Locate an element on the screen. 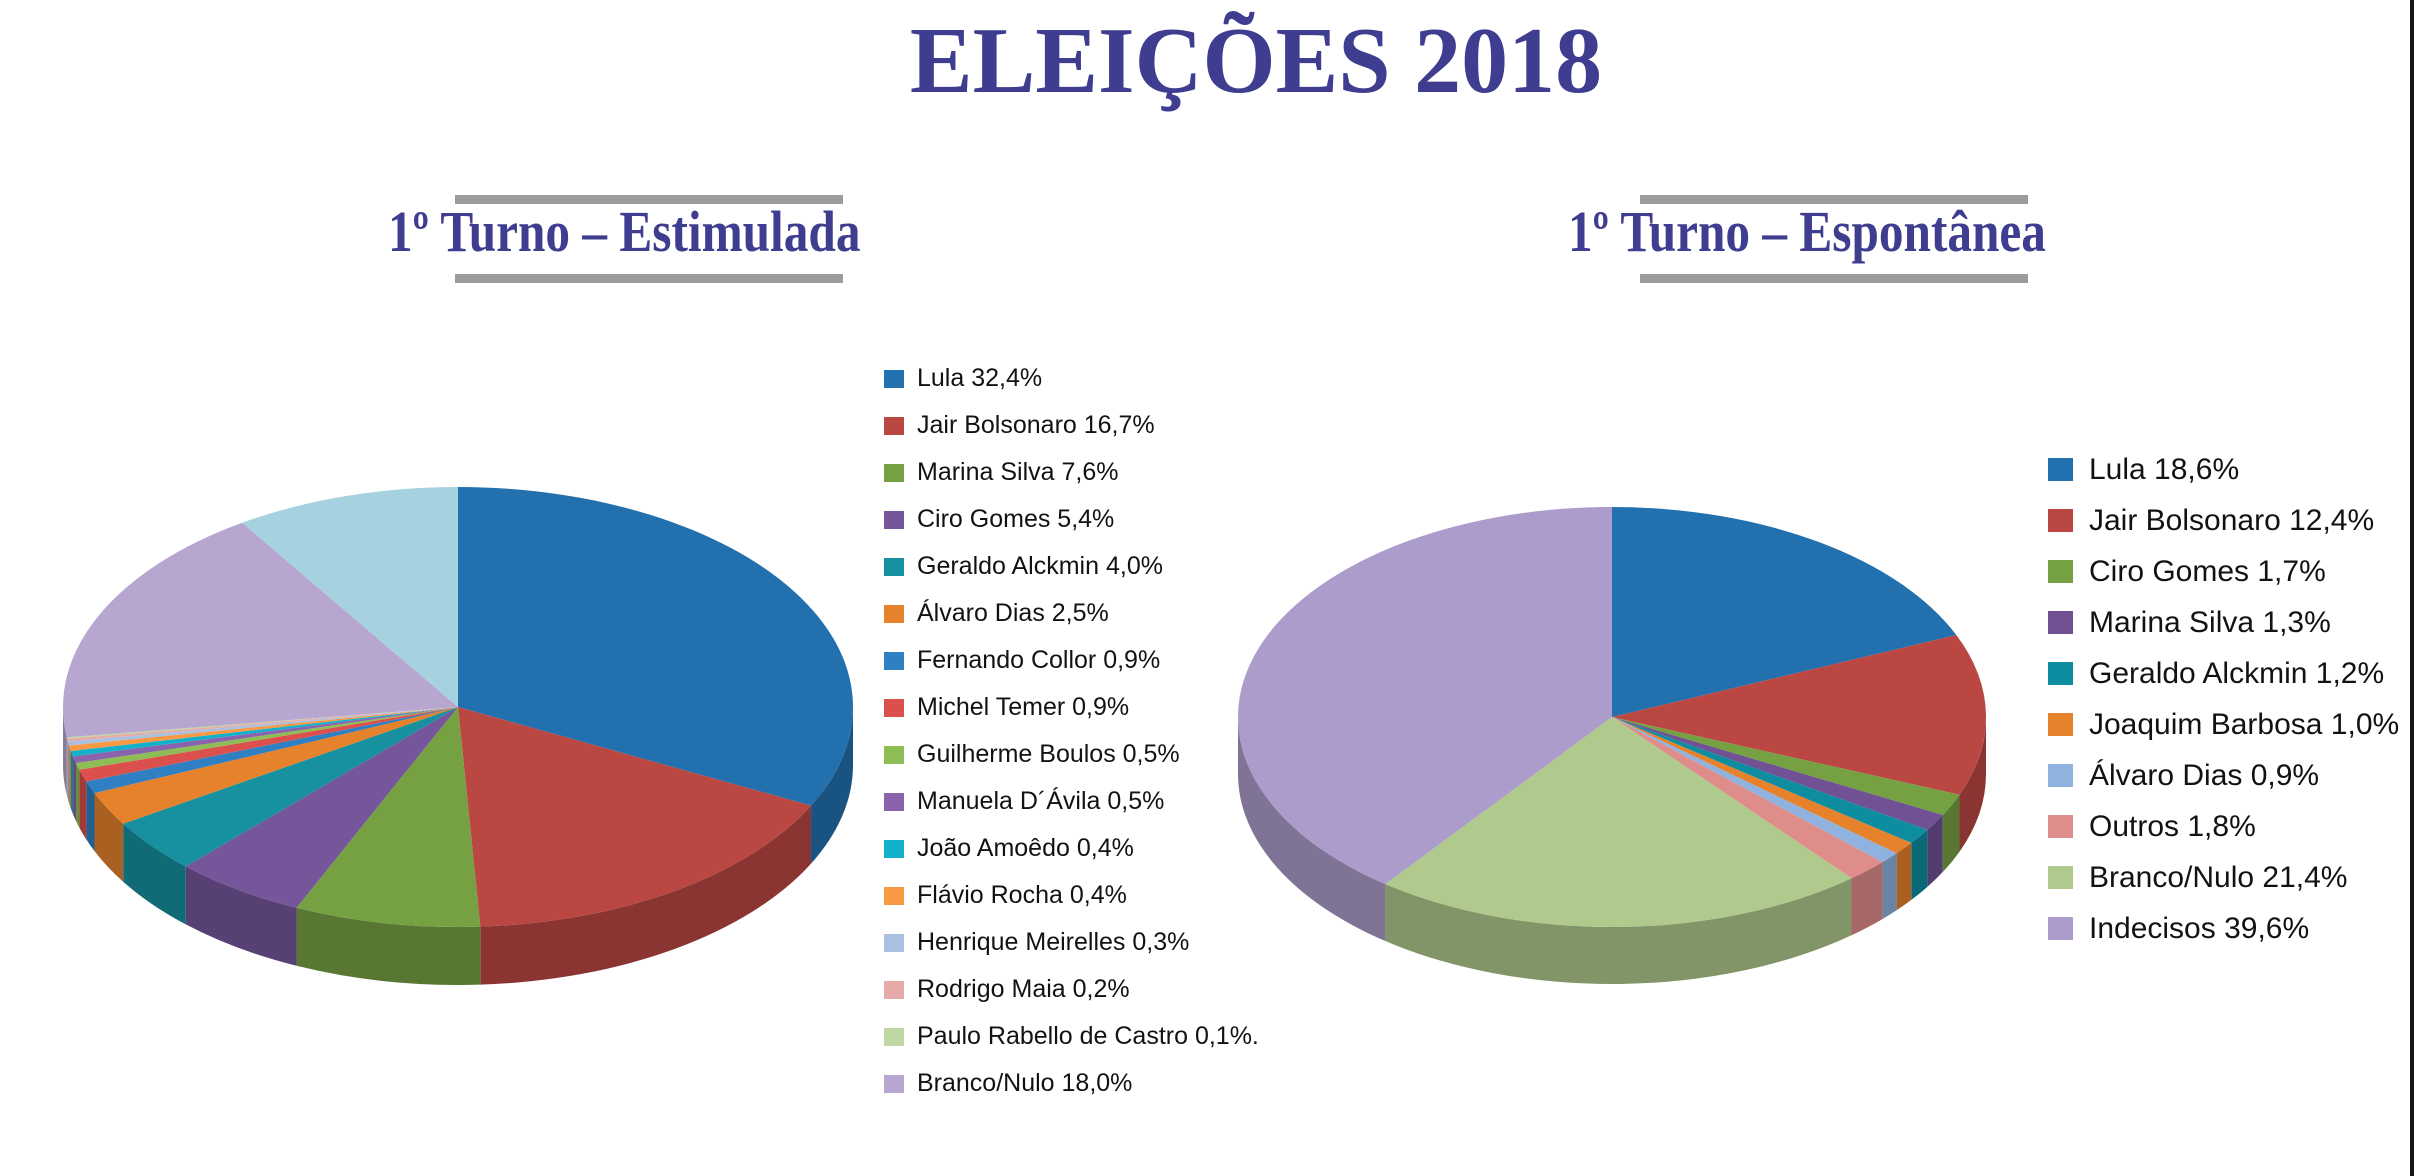  pie-wall-henrique-meirelles is located at coordinates (68, 772).